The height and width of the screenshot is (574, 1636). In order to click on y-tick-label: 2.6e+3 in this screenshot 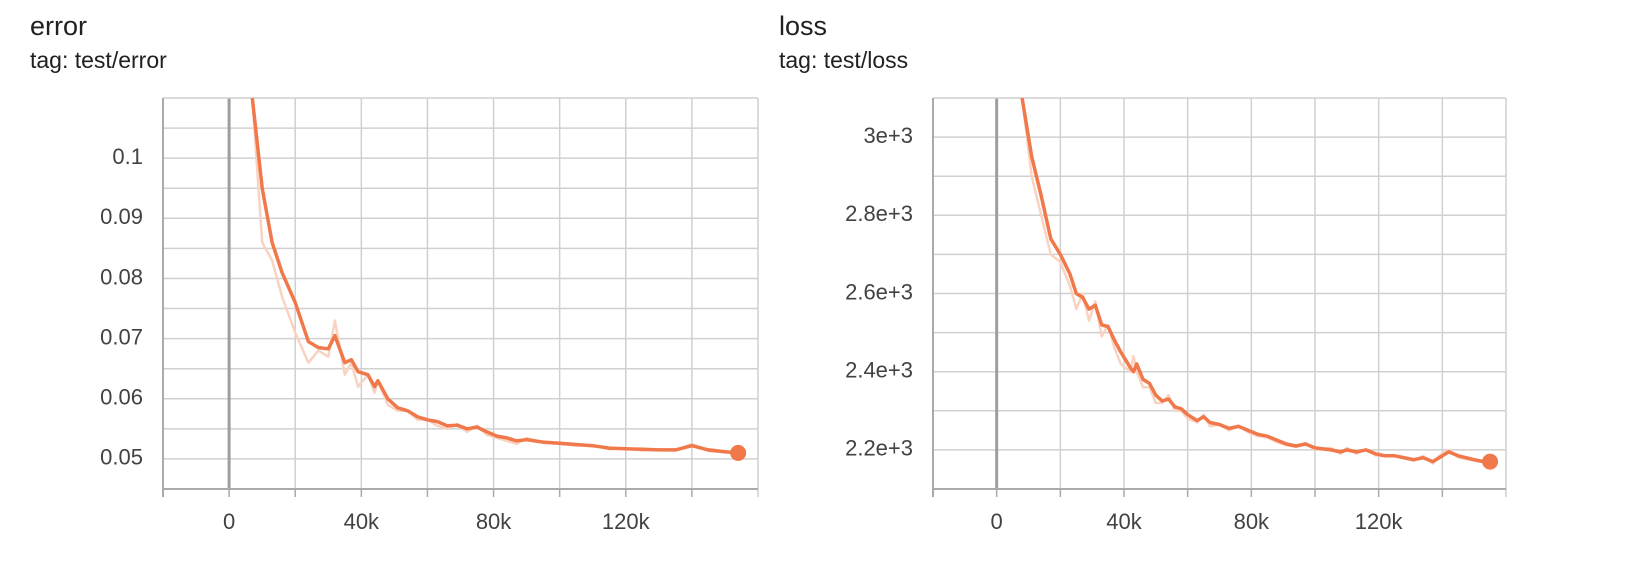, I will do `click(879, 291)`.